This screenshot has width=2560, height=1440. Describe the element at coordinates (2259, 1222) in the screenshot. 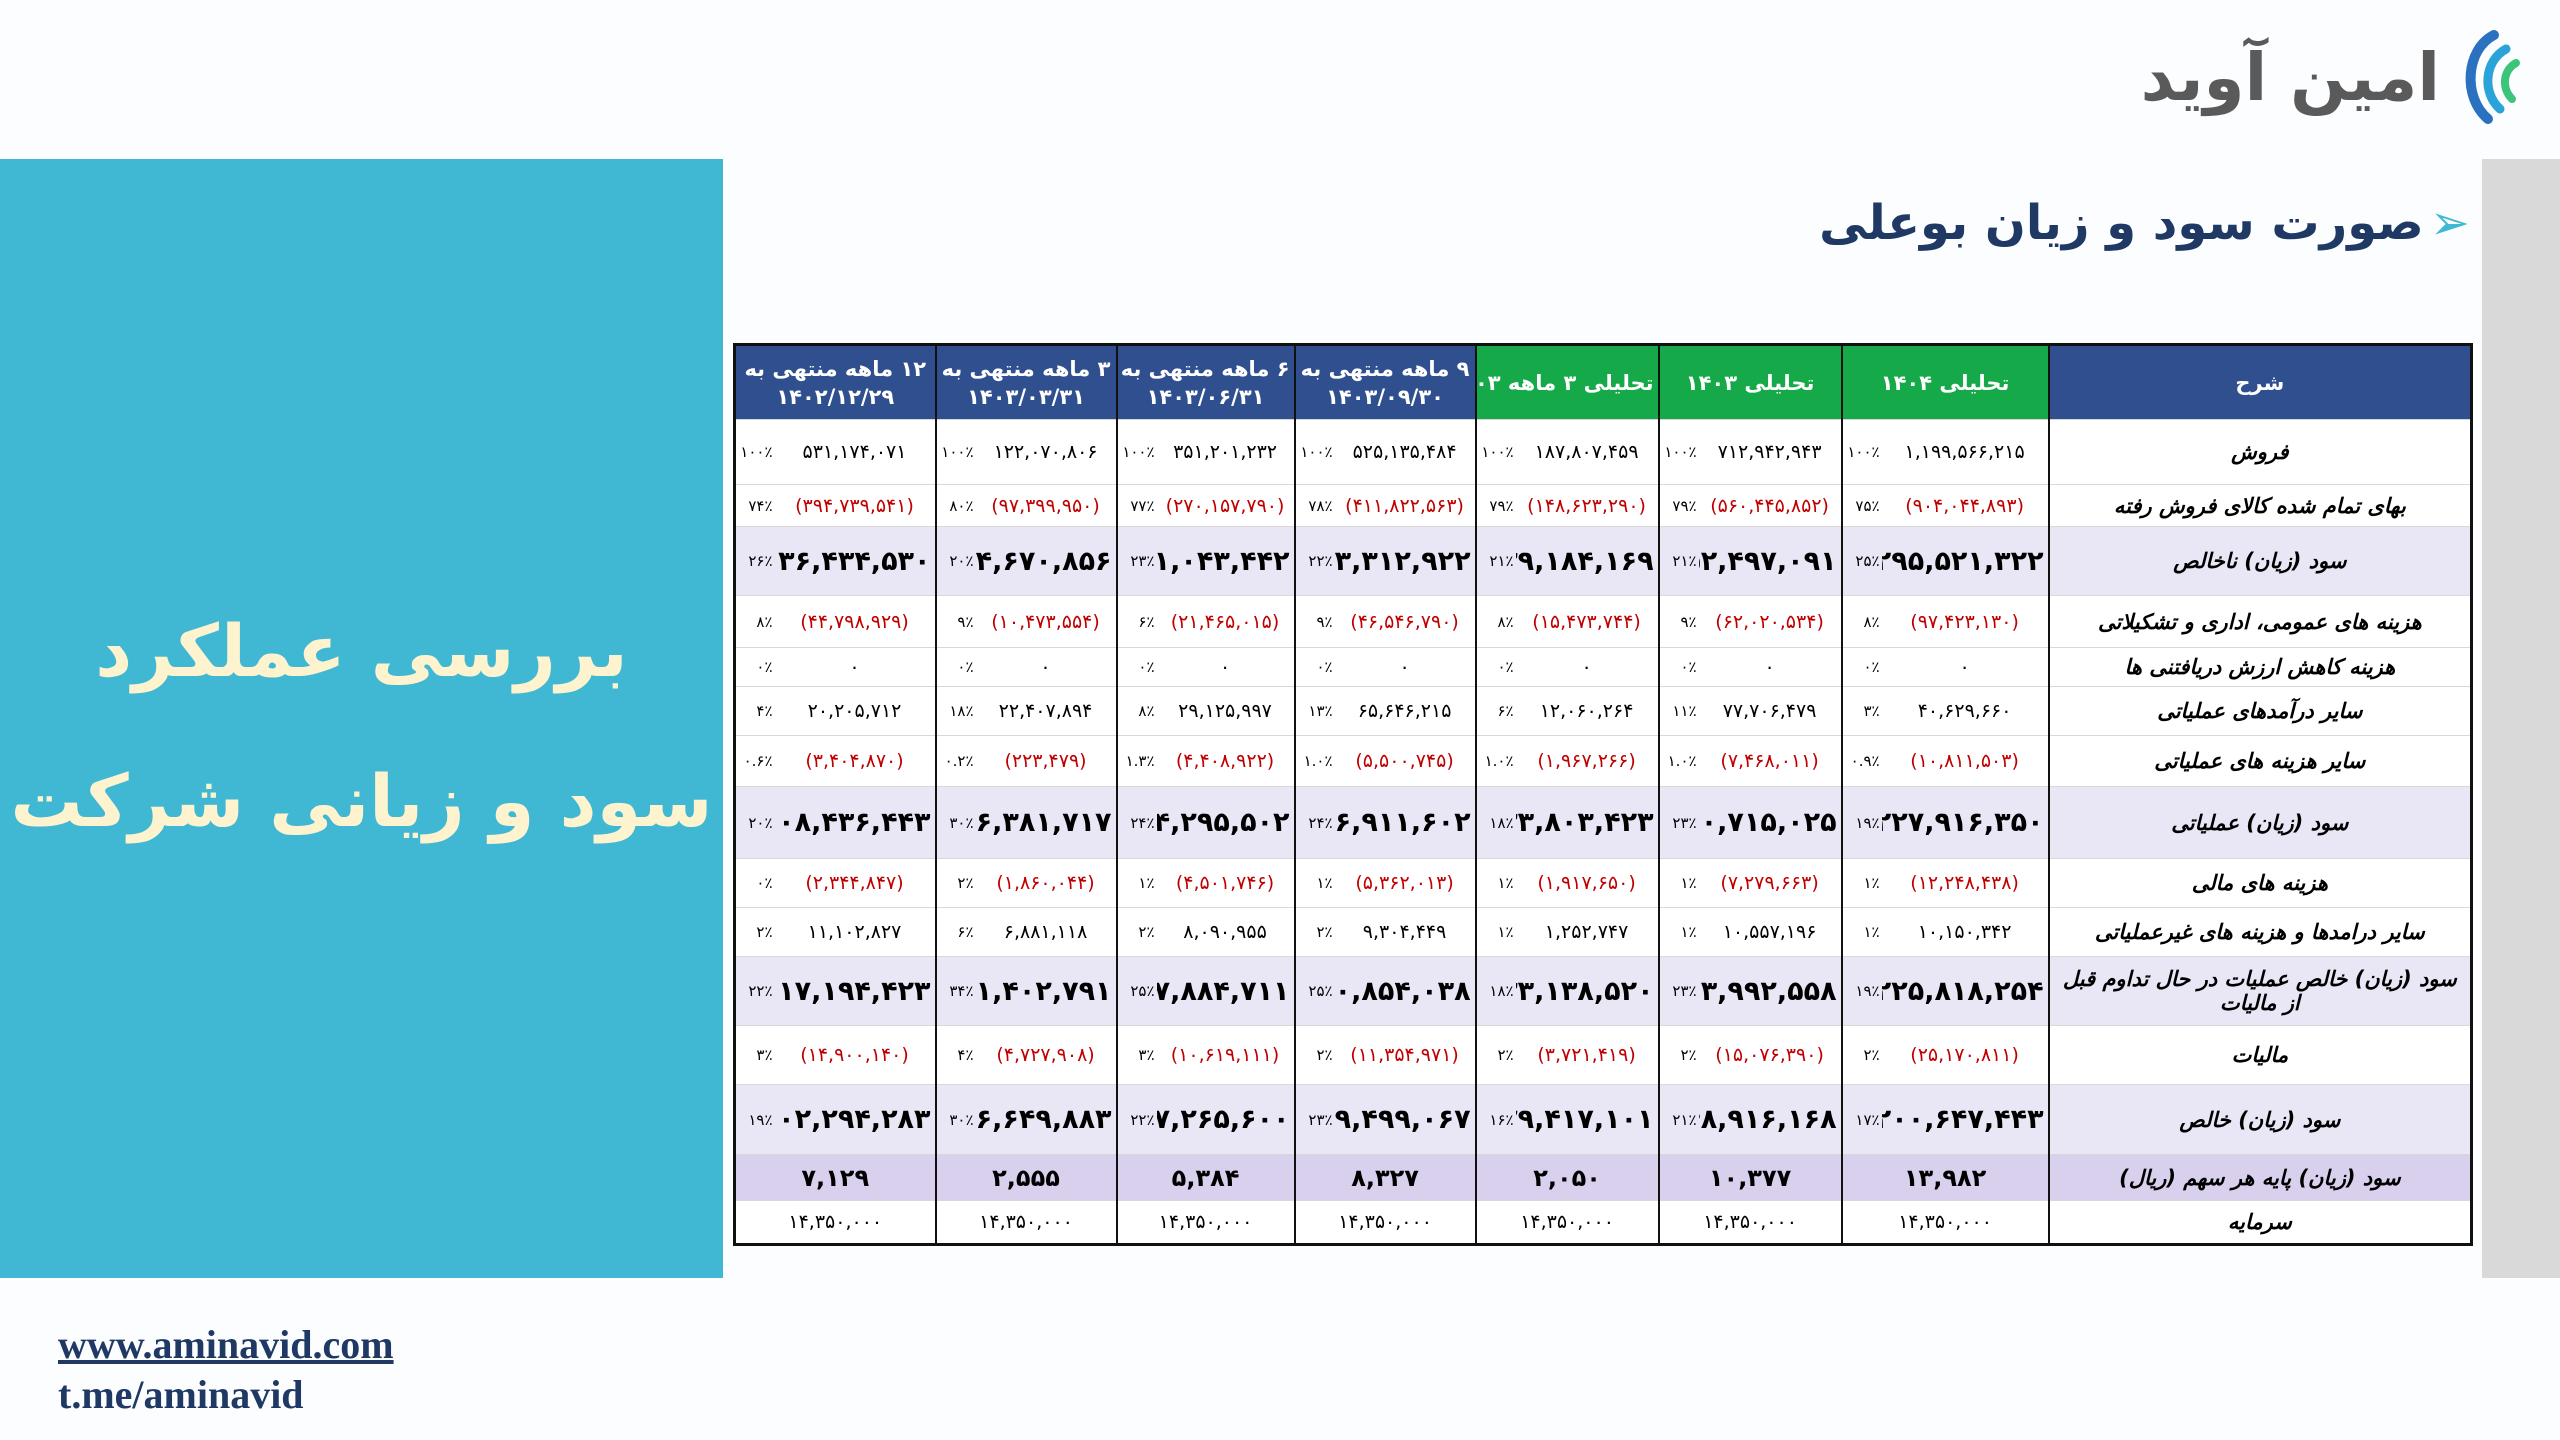

I see `row-label: سرمایه` at that location.